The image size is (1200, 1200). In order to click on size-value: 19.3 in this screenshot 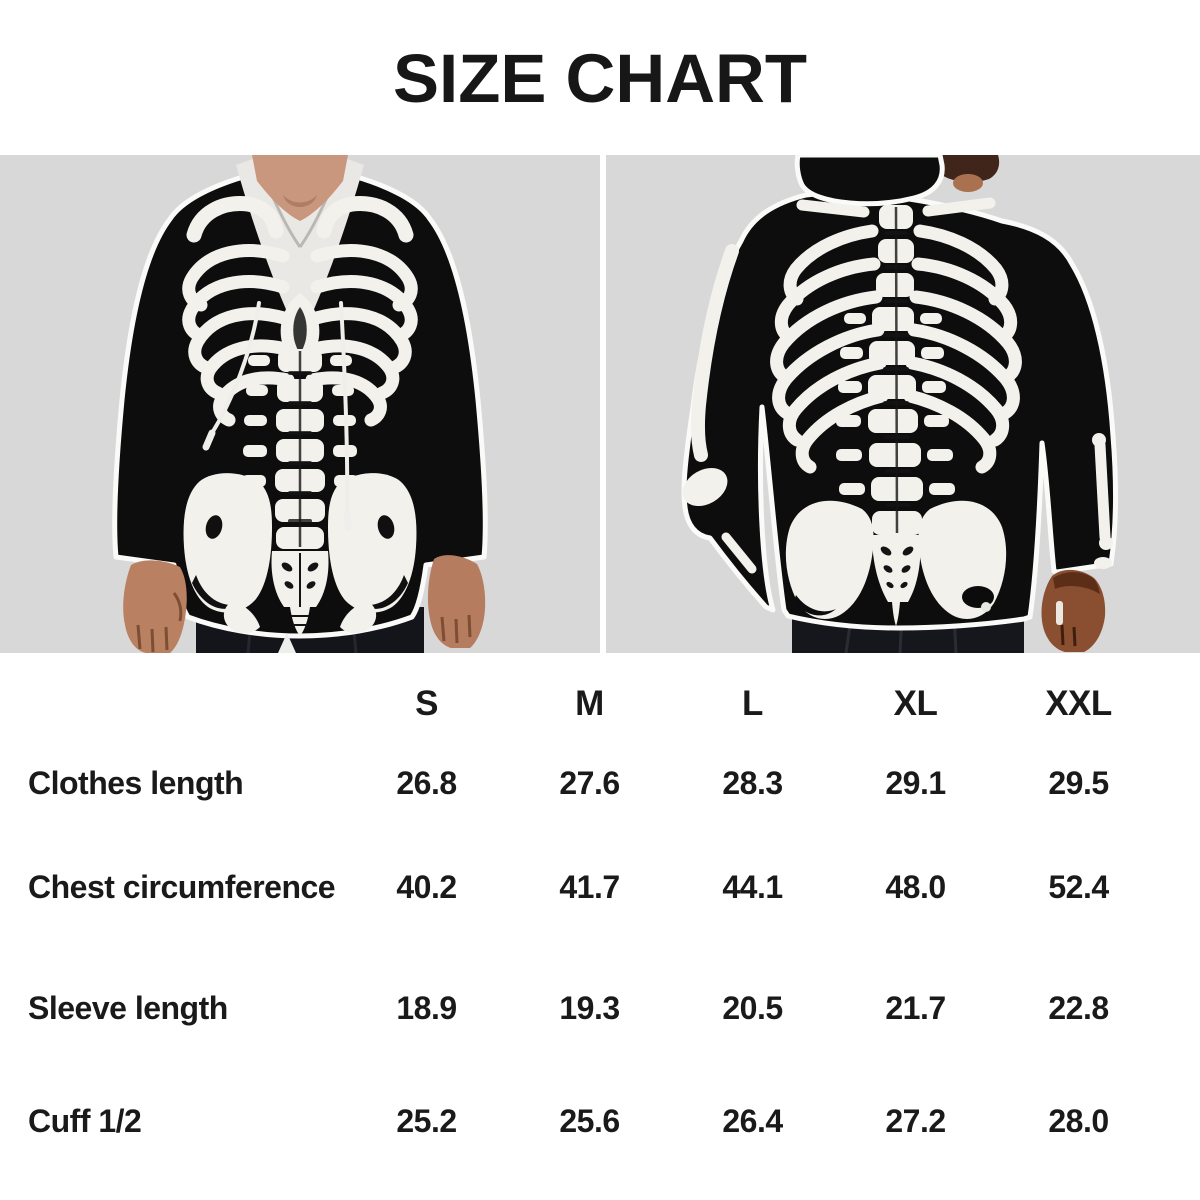, I will do `click(589, 1008)`.